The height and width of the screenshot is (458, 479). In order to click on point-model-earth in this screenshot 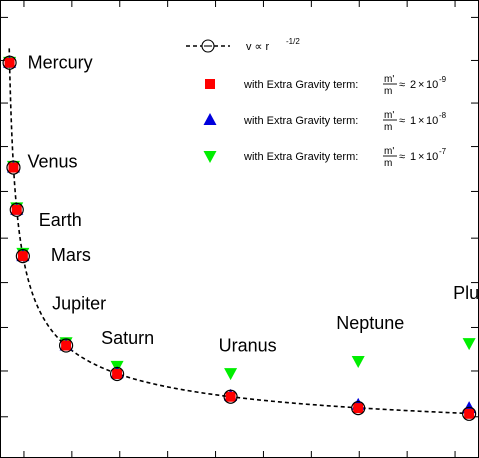, I will do `click(16, 209)`.